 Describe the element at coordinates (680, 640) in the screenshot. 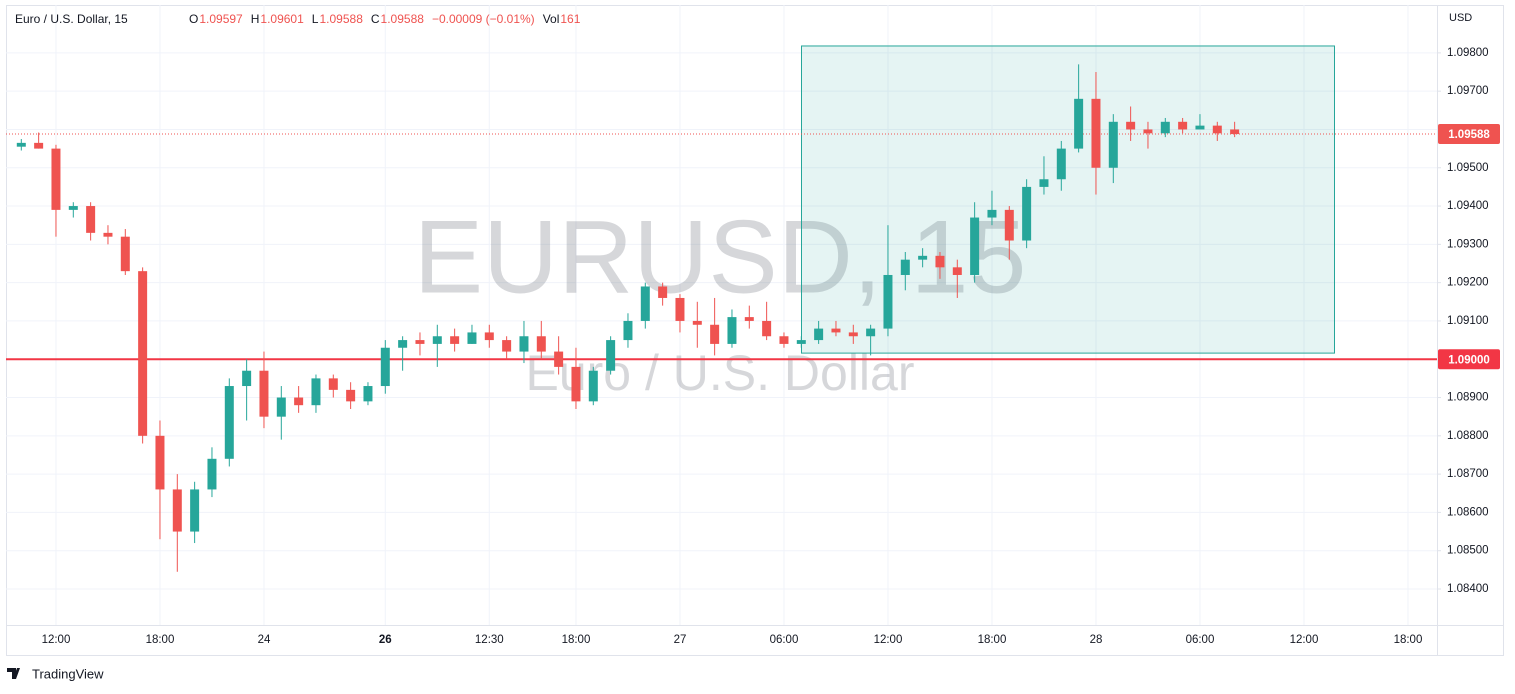

I see `x-tick-label: 27` at that location.